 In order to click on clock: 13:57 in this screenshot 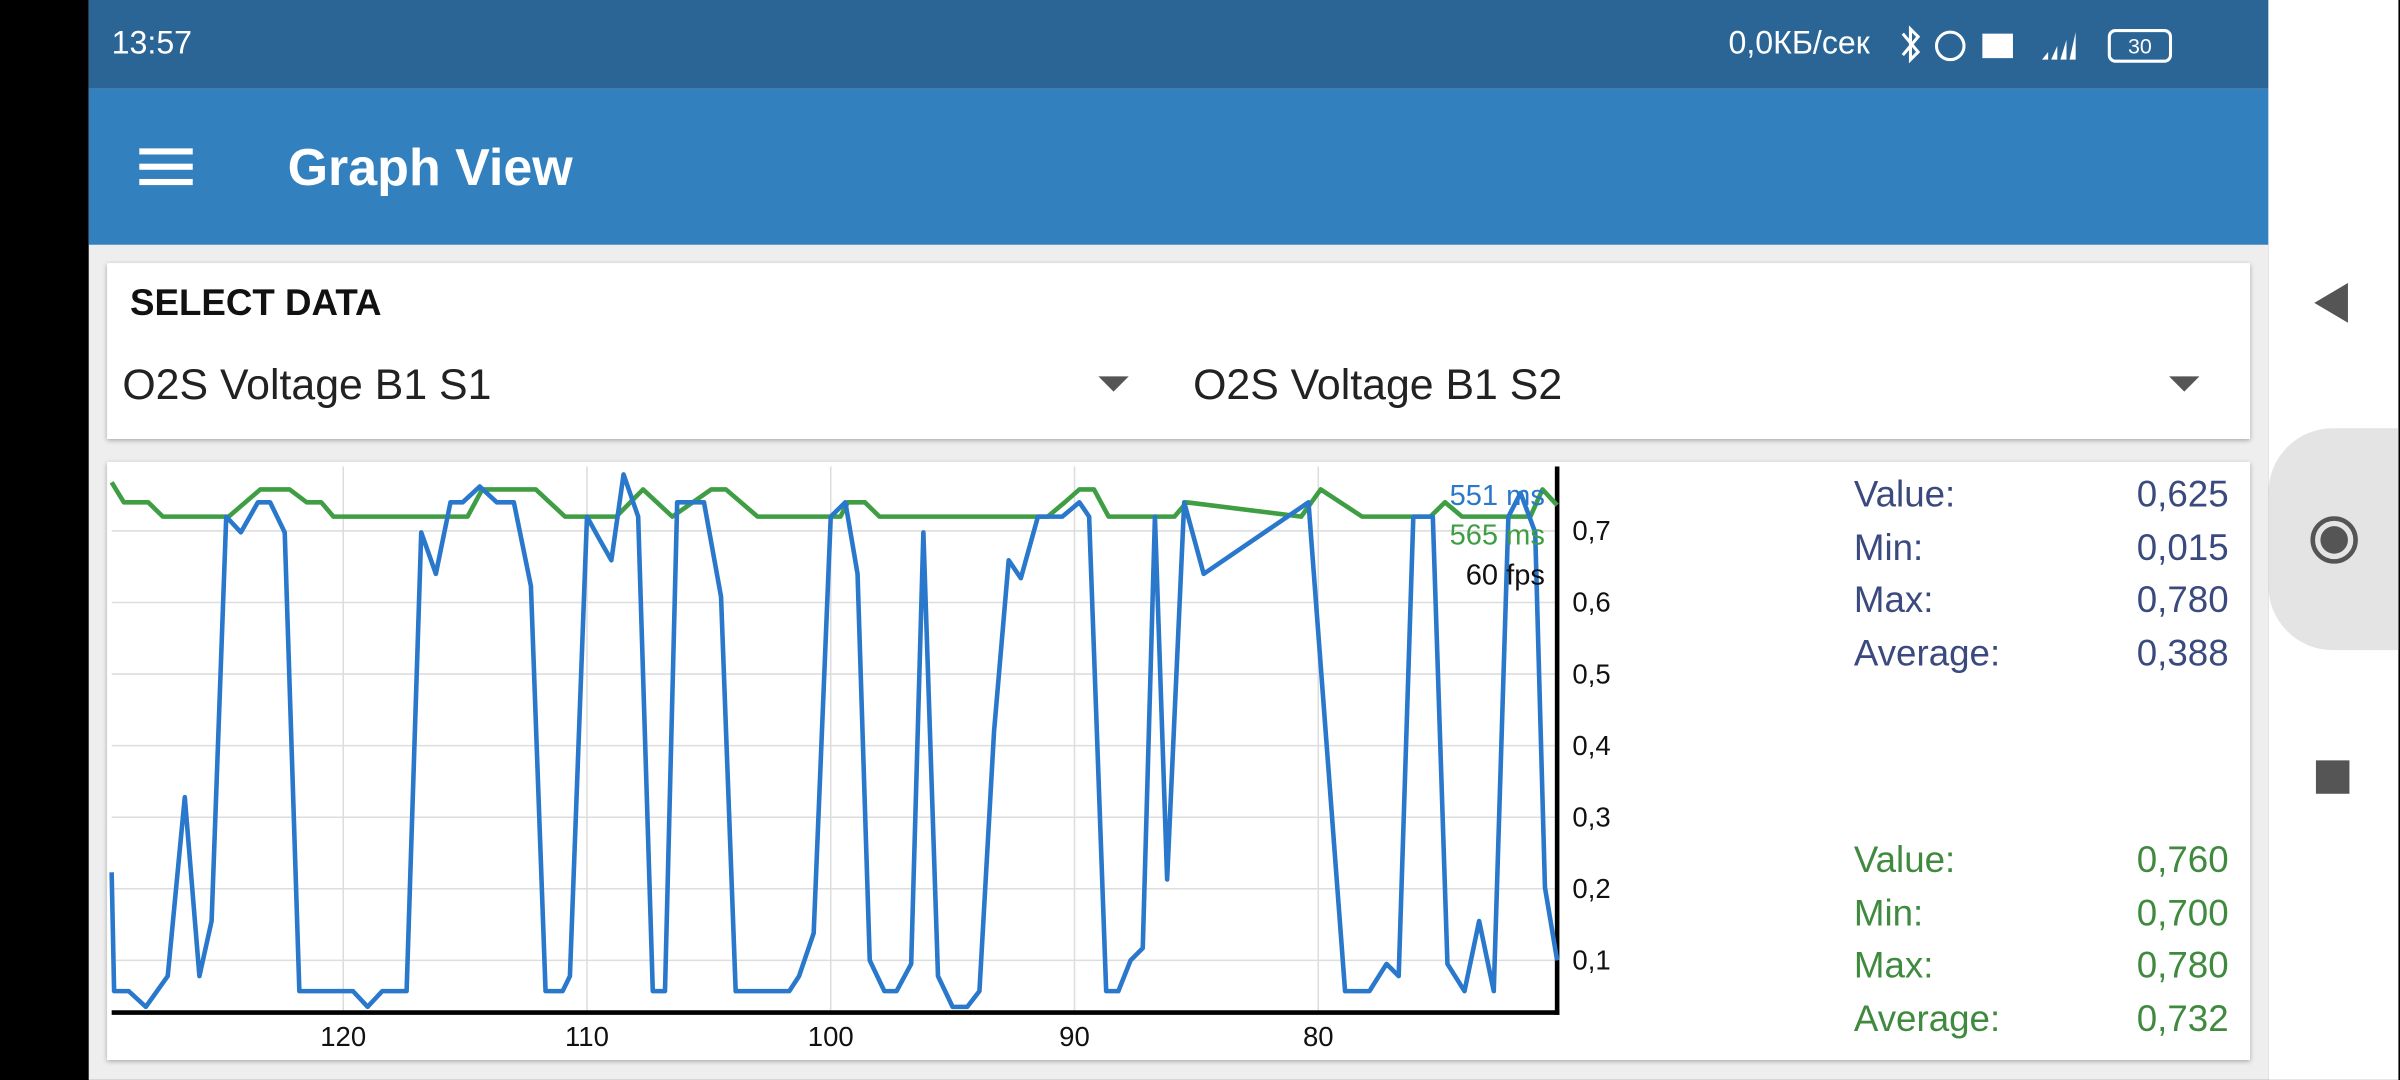, I will do `click(152, 44)`.